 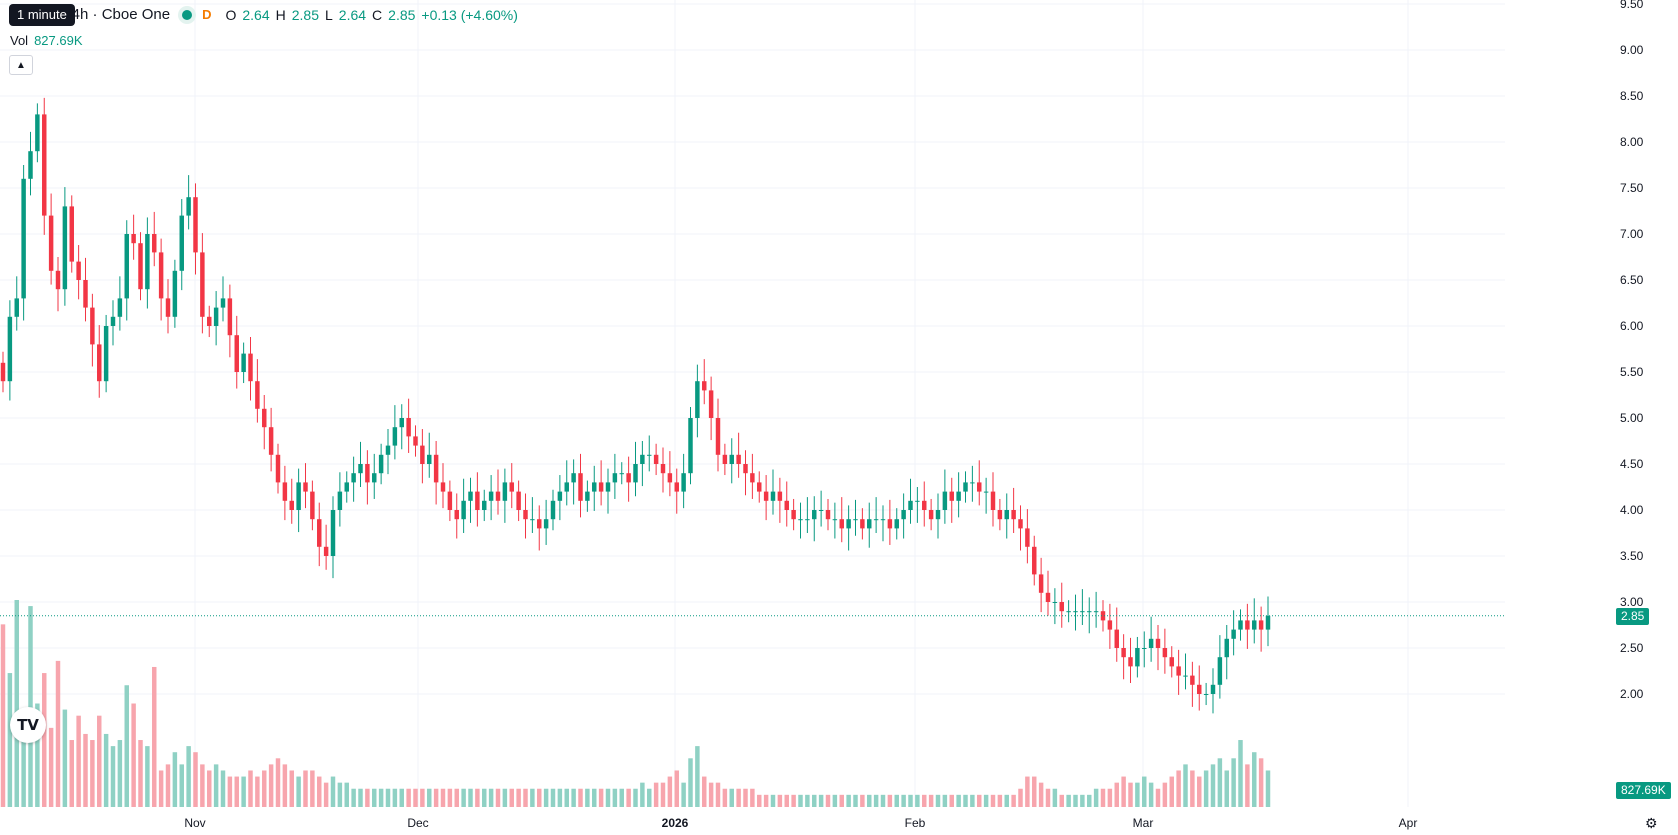 What do you see at coordinates (377, 14) in the screenshot?
I see `close-label: C` at bounding box center [377, 14].